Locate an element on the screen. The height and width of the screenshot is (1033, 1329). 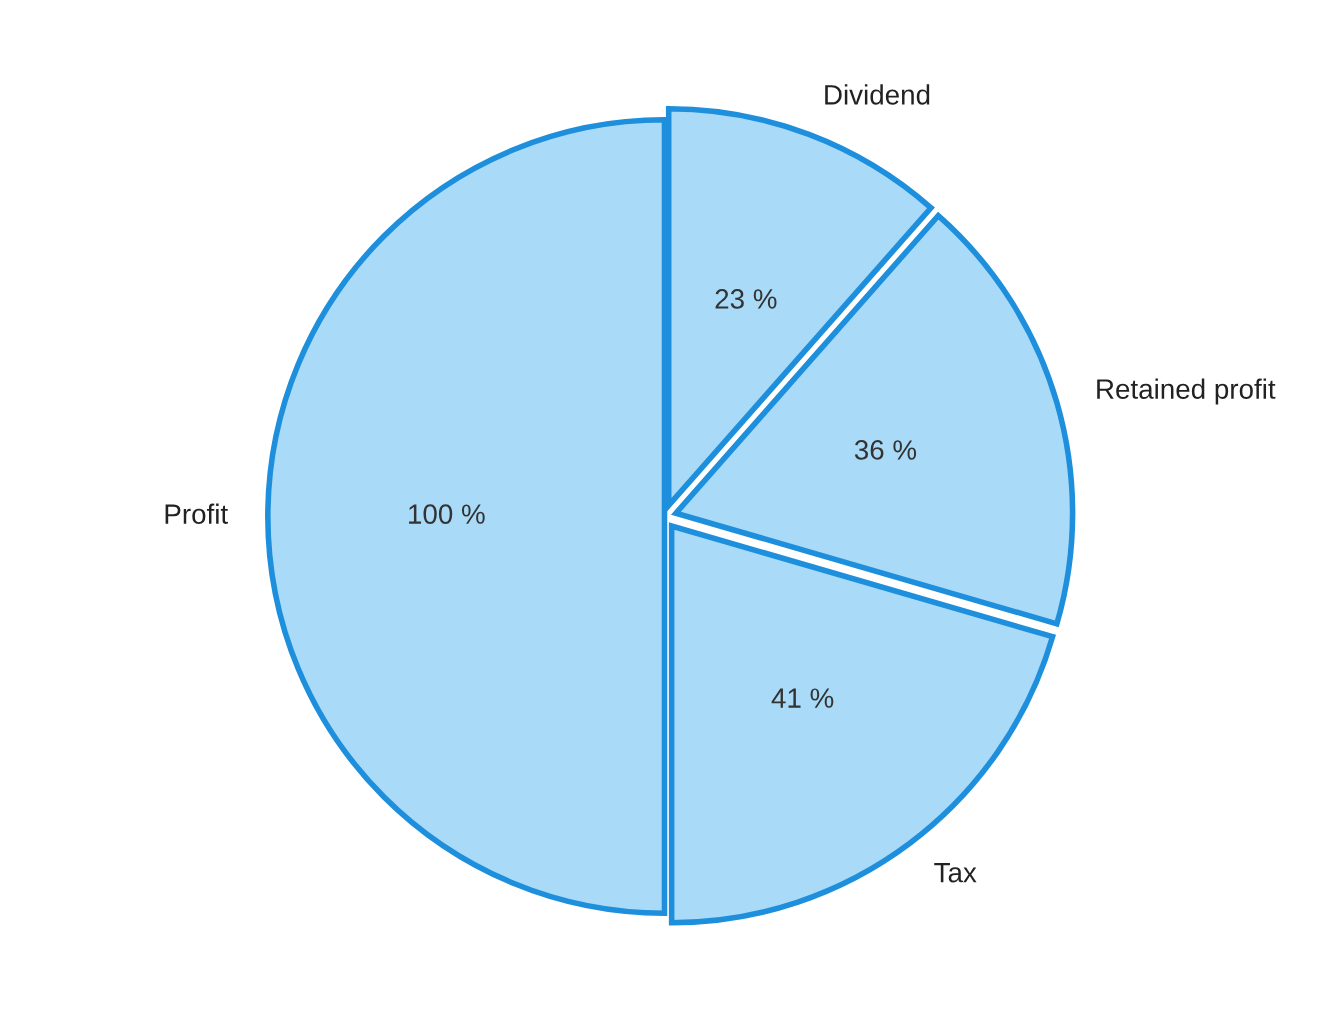
data-label: 100 % is located at coordinates (447, 514).